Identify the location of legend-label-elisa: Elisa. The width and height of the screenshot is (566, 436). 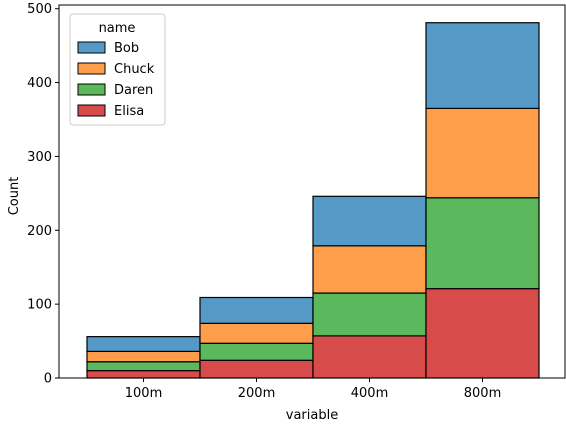
(129, 111).